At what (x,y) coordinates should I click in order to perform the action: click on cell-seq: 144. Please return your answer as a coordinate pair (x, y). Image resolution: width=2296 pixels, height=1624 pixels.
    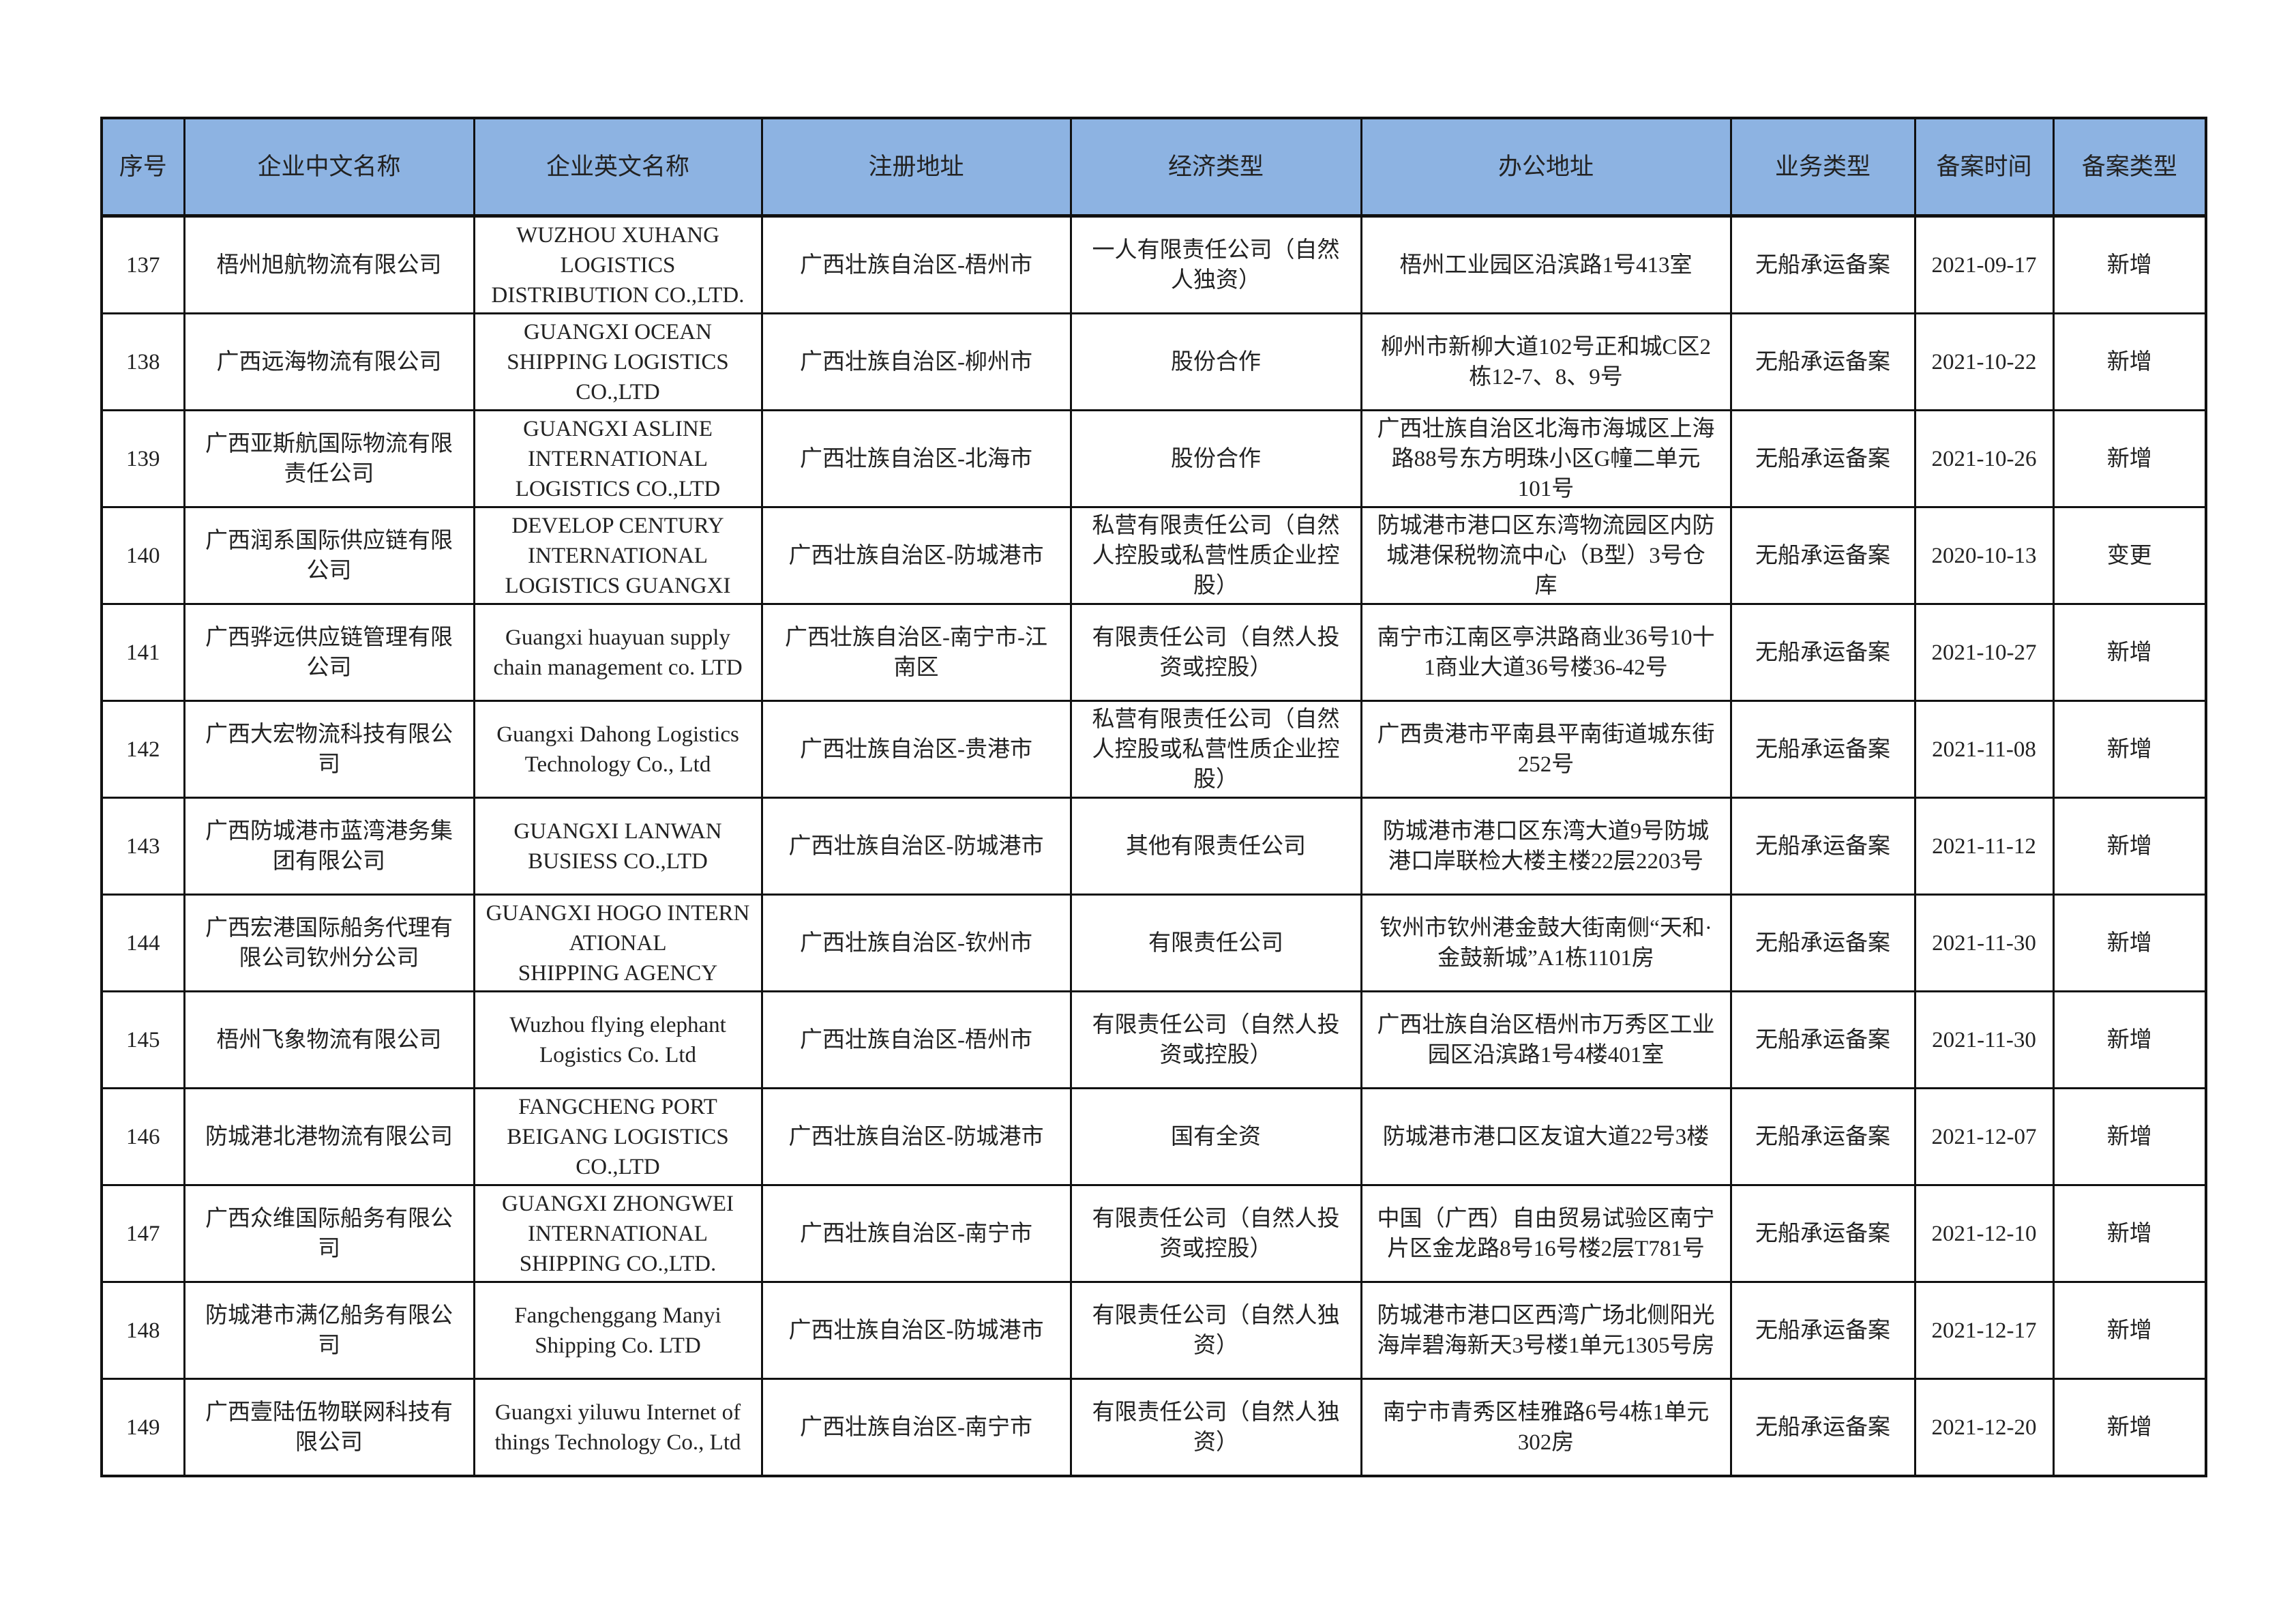
    Looking at the image, I should click on (142, 943).